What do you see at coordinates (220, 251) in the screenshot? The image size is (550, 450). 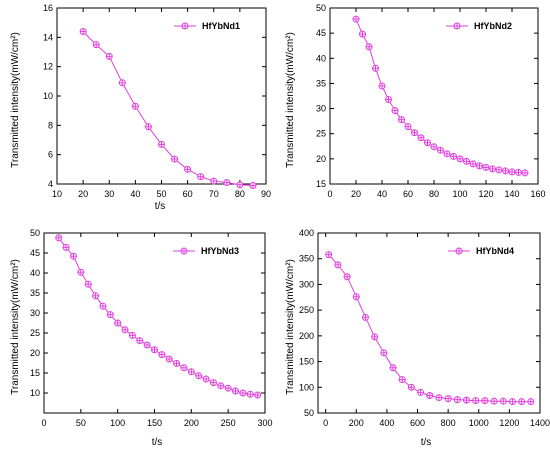 I see `legend-label: HfYbNd3` at bounding box center [220, 251].